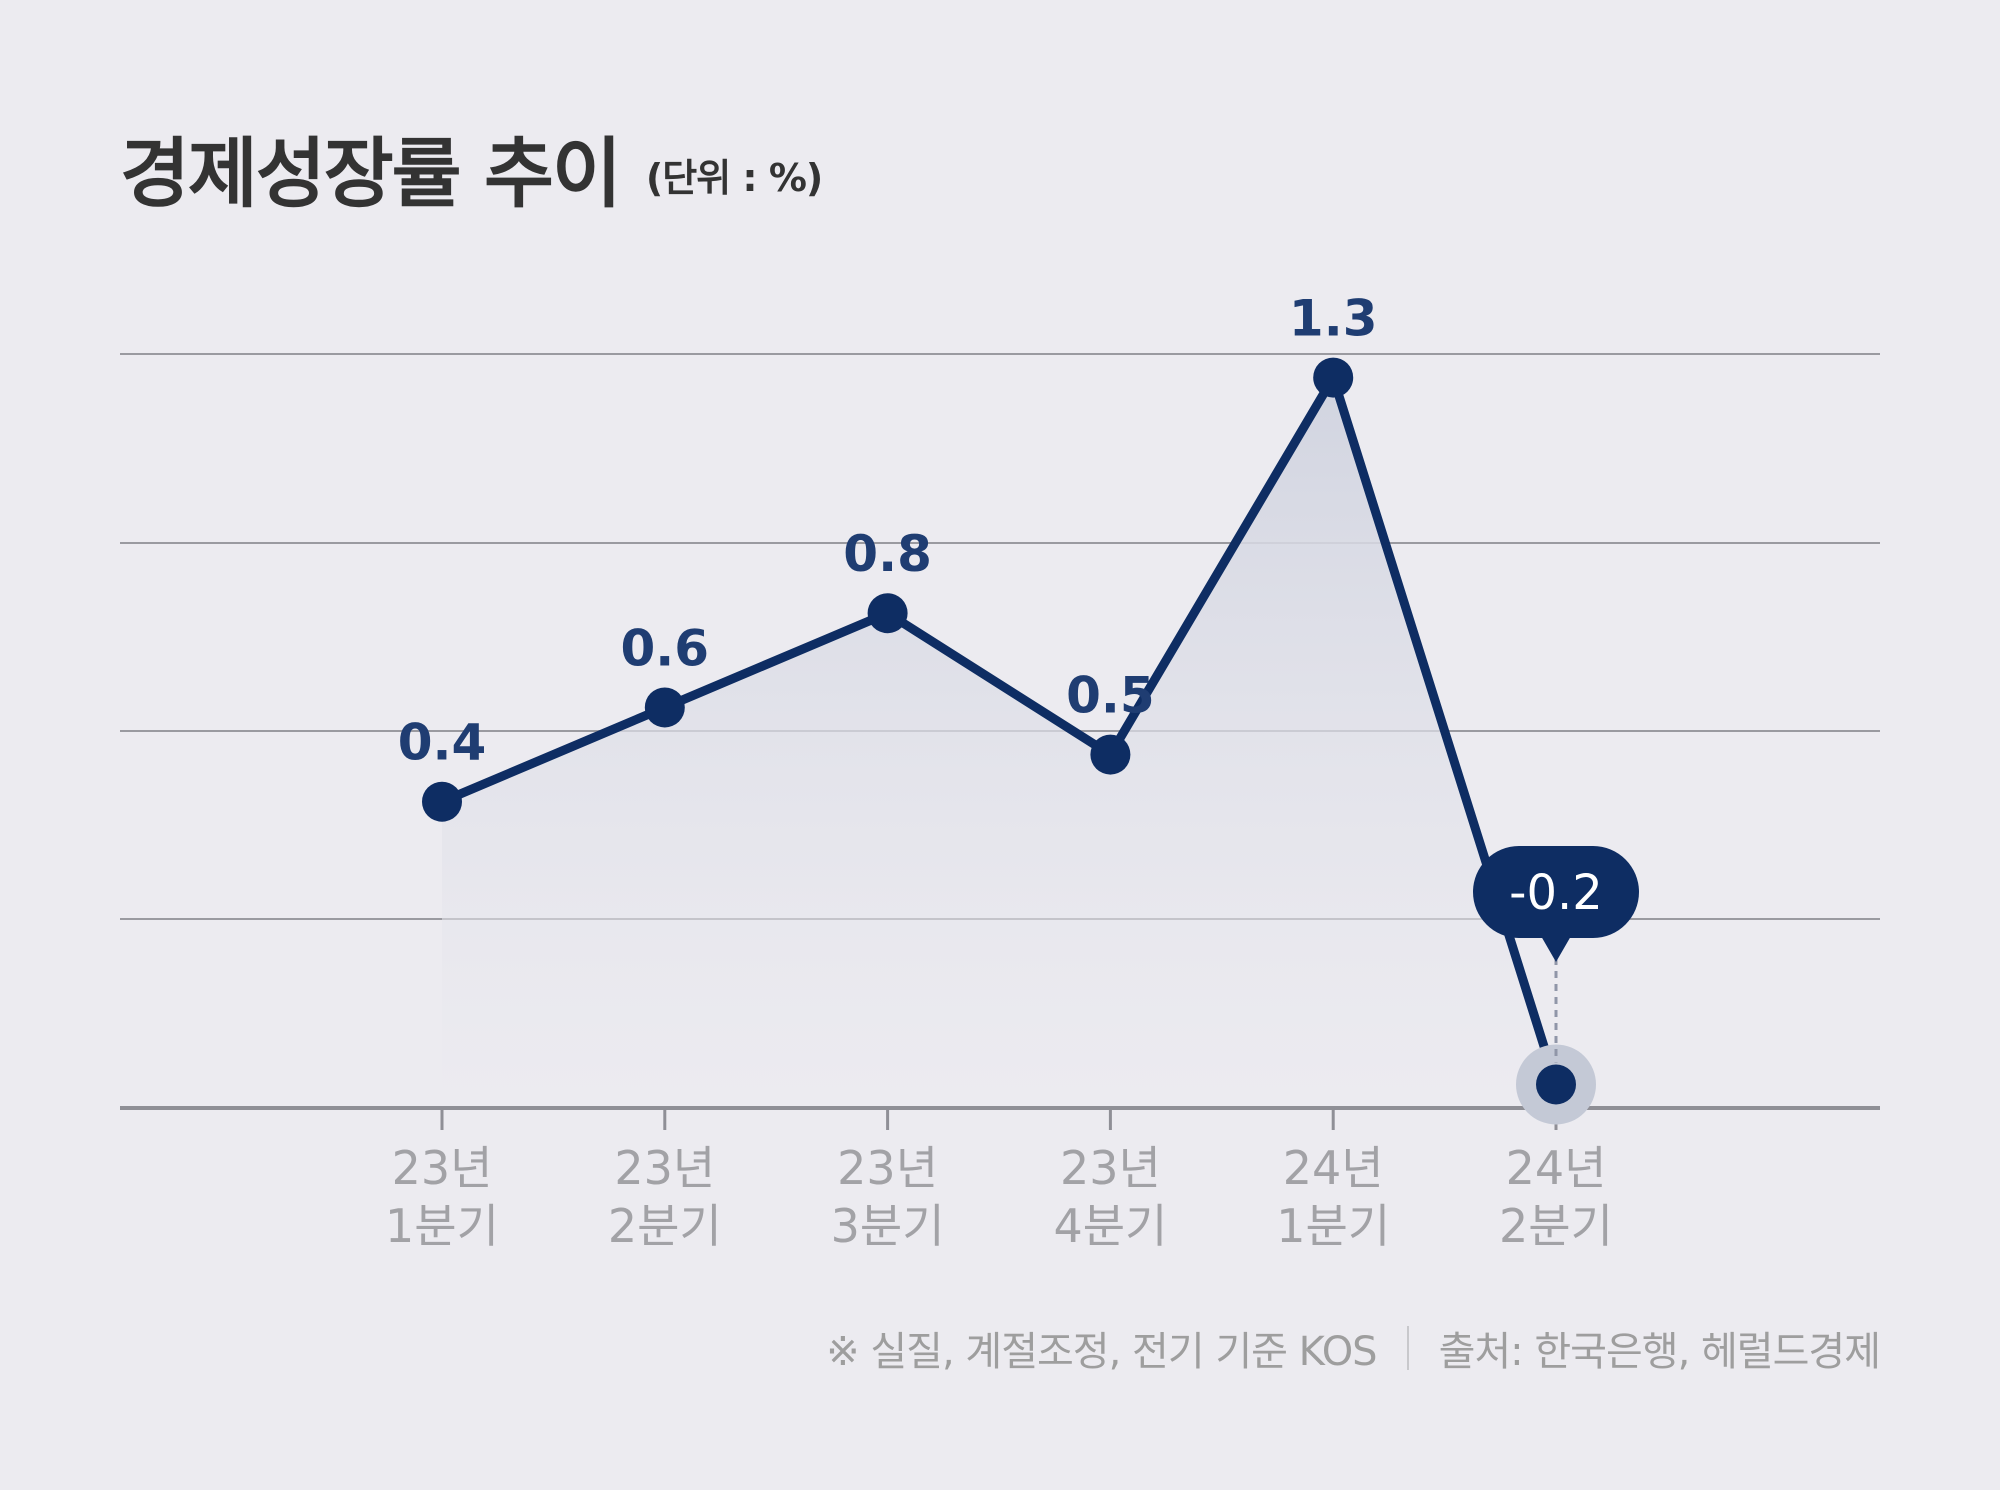 The height and width of the screenshot is (1490, 2000). I want to click on chart-title: 경제성장률 추이, so click(371, 173).